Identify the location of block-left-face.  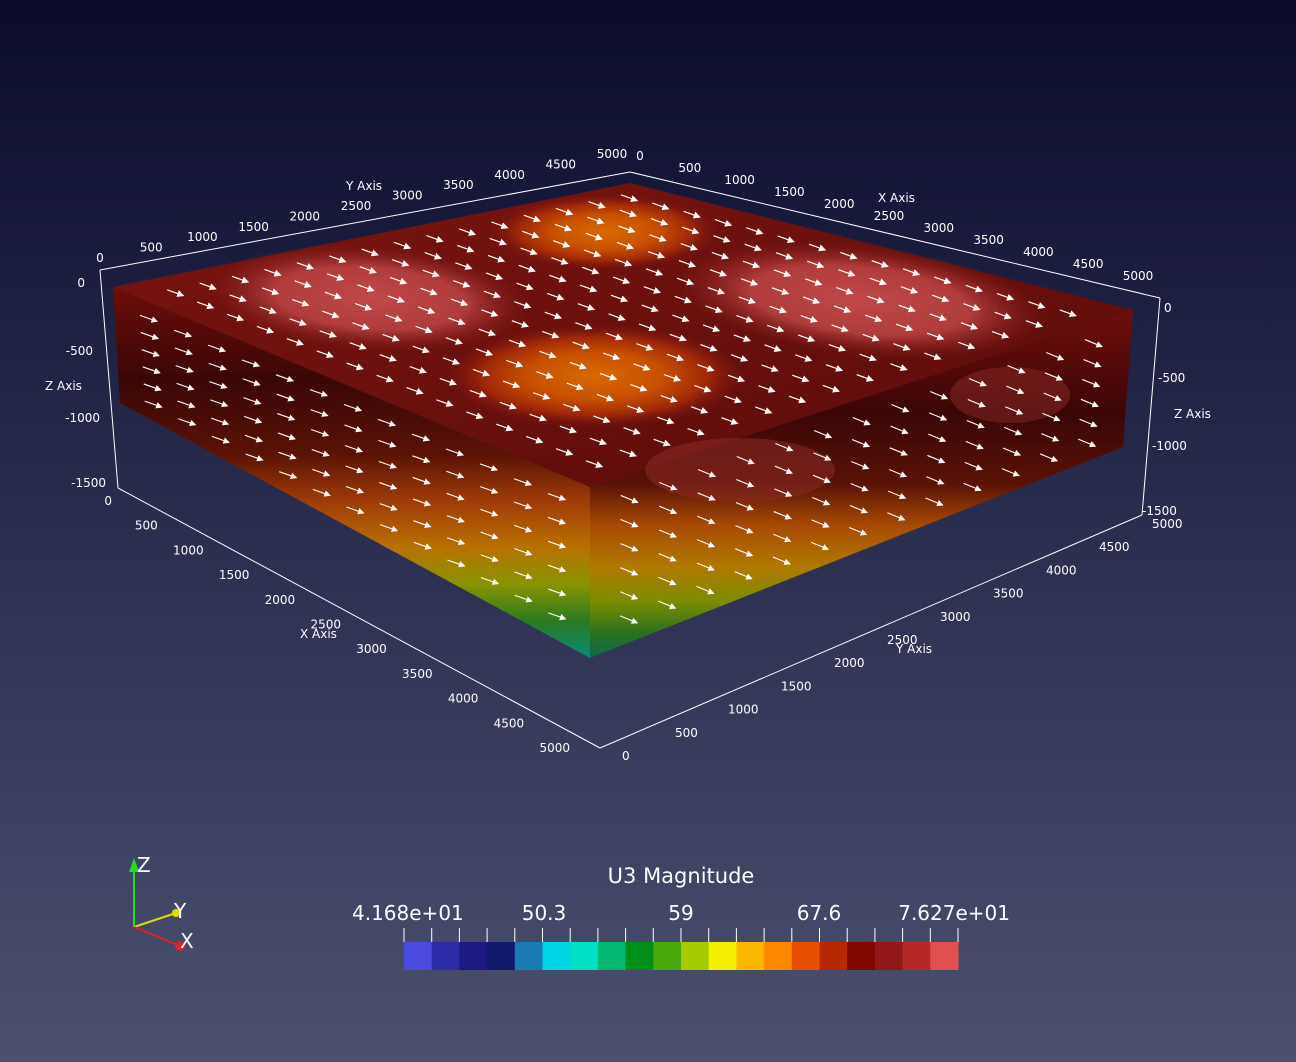
(351, 472).